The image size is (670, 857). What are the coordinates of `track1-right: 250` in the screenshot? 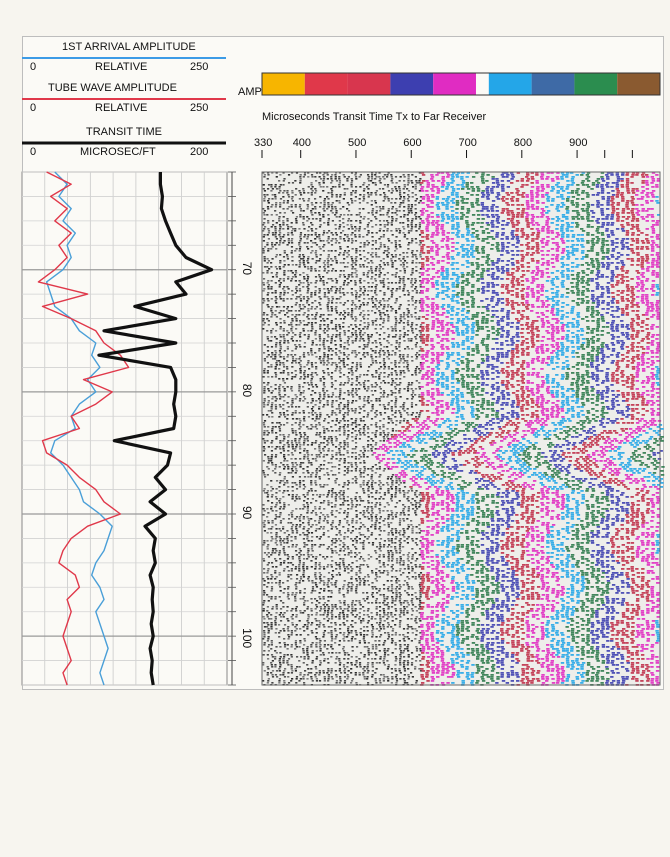 It's located at (199, 67).